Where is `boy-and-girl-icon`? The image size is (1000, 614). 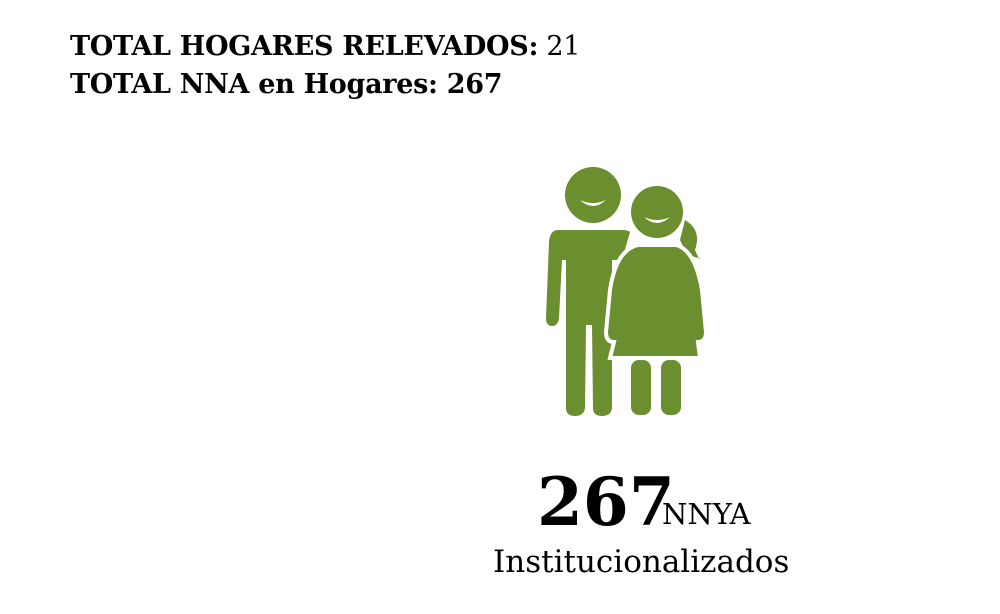 boy-and-girl-icon is located at coordinates (627, 291).